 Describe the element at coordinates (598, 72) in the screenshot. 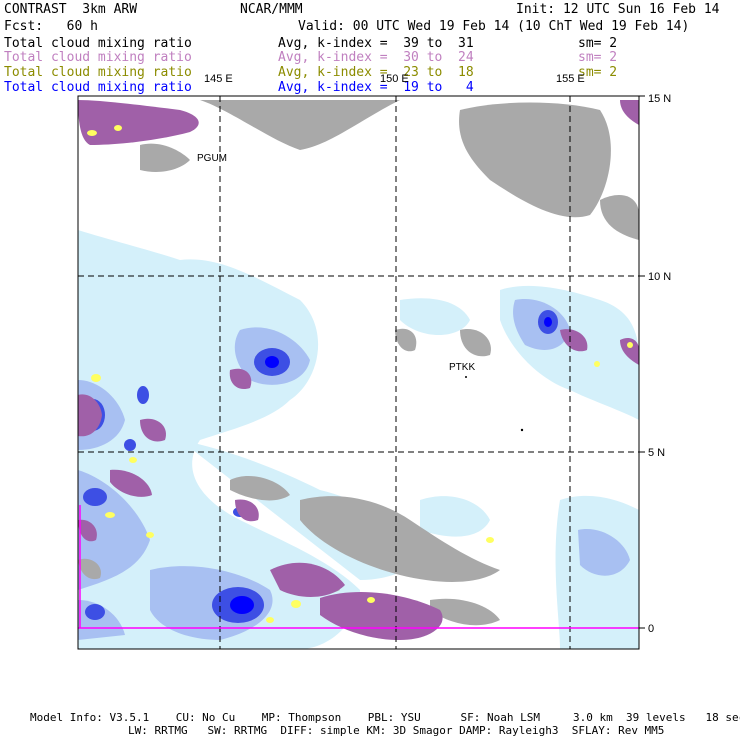

I see `legend-sm-3: sm= 2` at that location.